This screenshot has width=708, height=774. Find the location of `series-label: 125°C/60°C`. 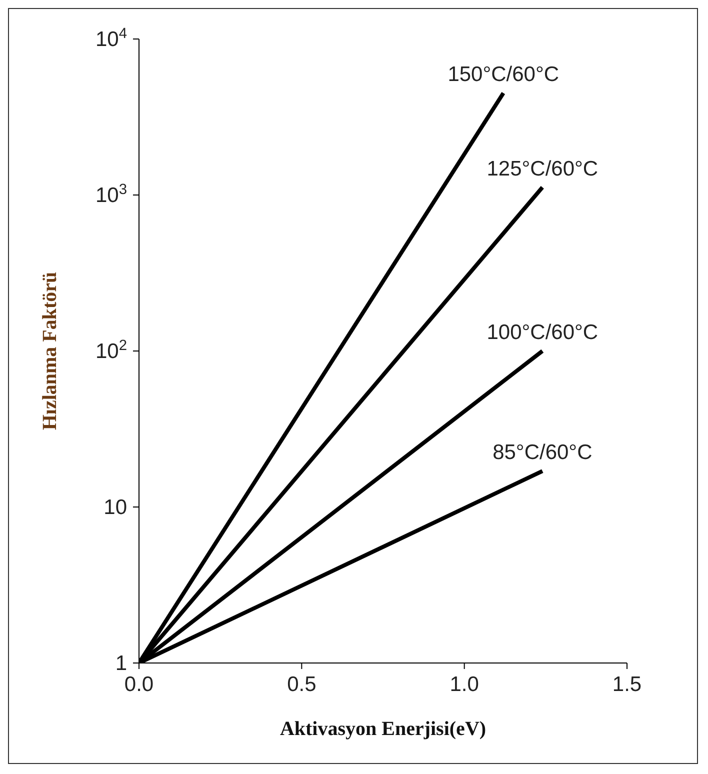

series-label: 125°C/60°C is located at coordinates (542, 168).